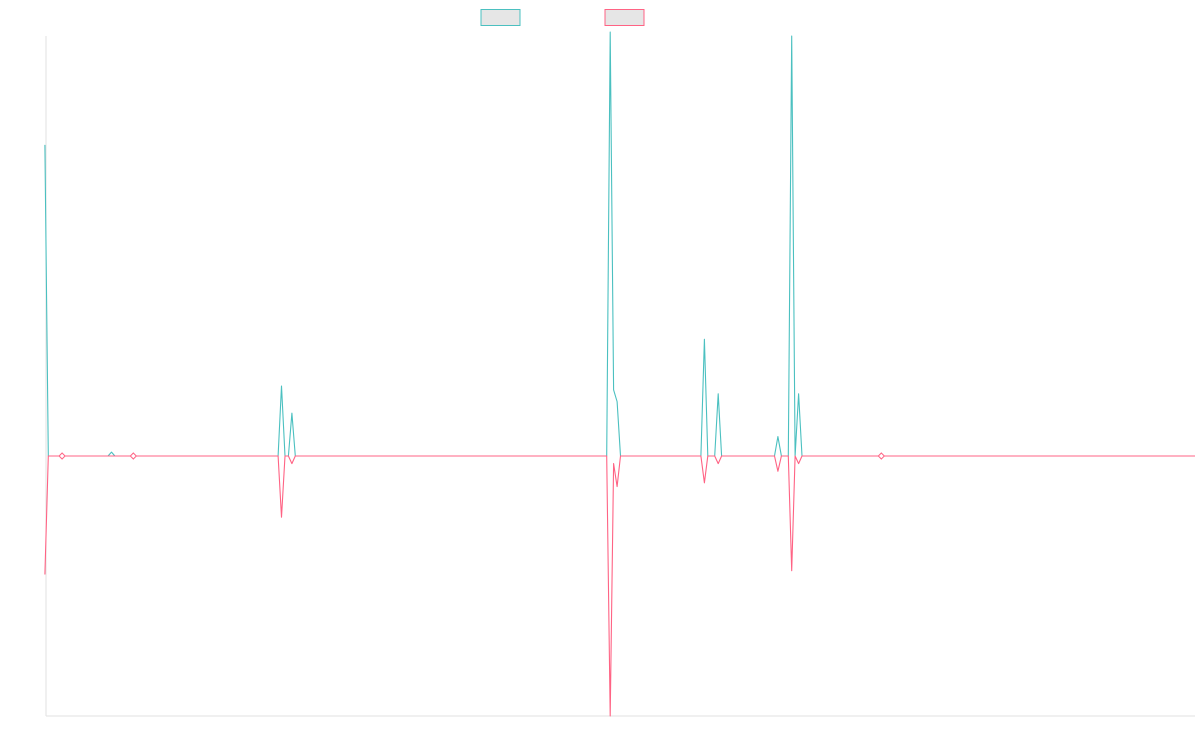 The image size is (1200, 750). Describe the element at coordinates (562, 17) in the screenshot. I see `chart-legend` at that location.